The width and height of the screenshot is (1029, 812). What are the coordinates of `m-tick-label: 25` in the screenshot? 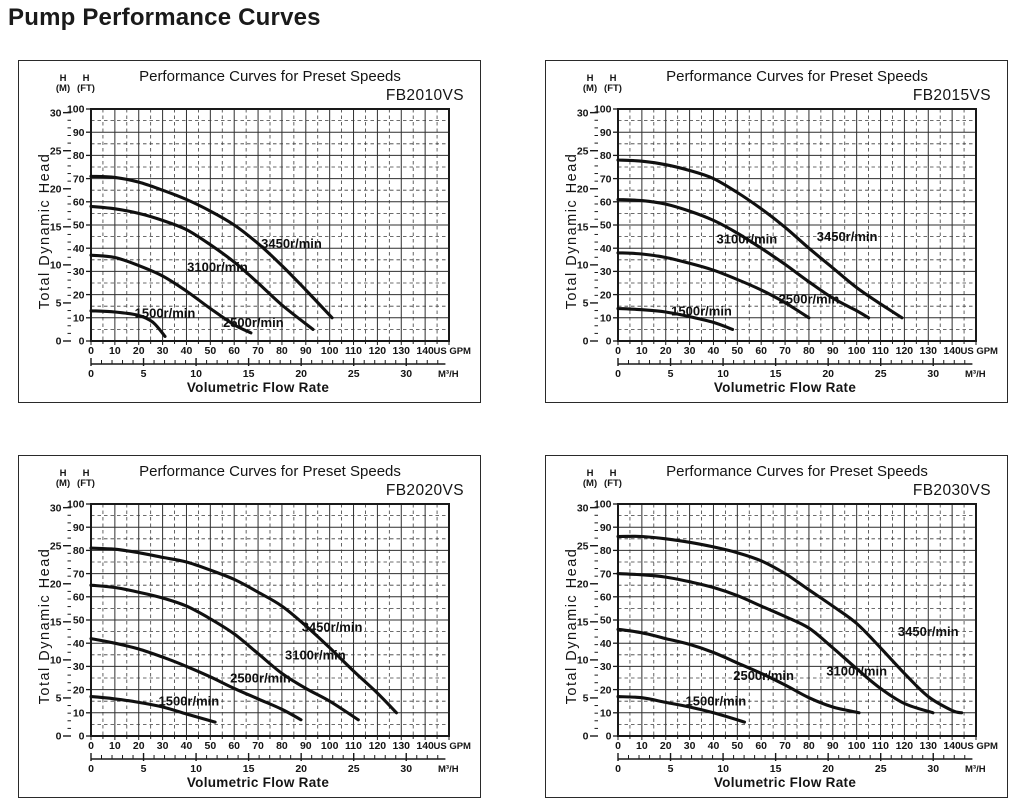 It's located at (56, 151).